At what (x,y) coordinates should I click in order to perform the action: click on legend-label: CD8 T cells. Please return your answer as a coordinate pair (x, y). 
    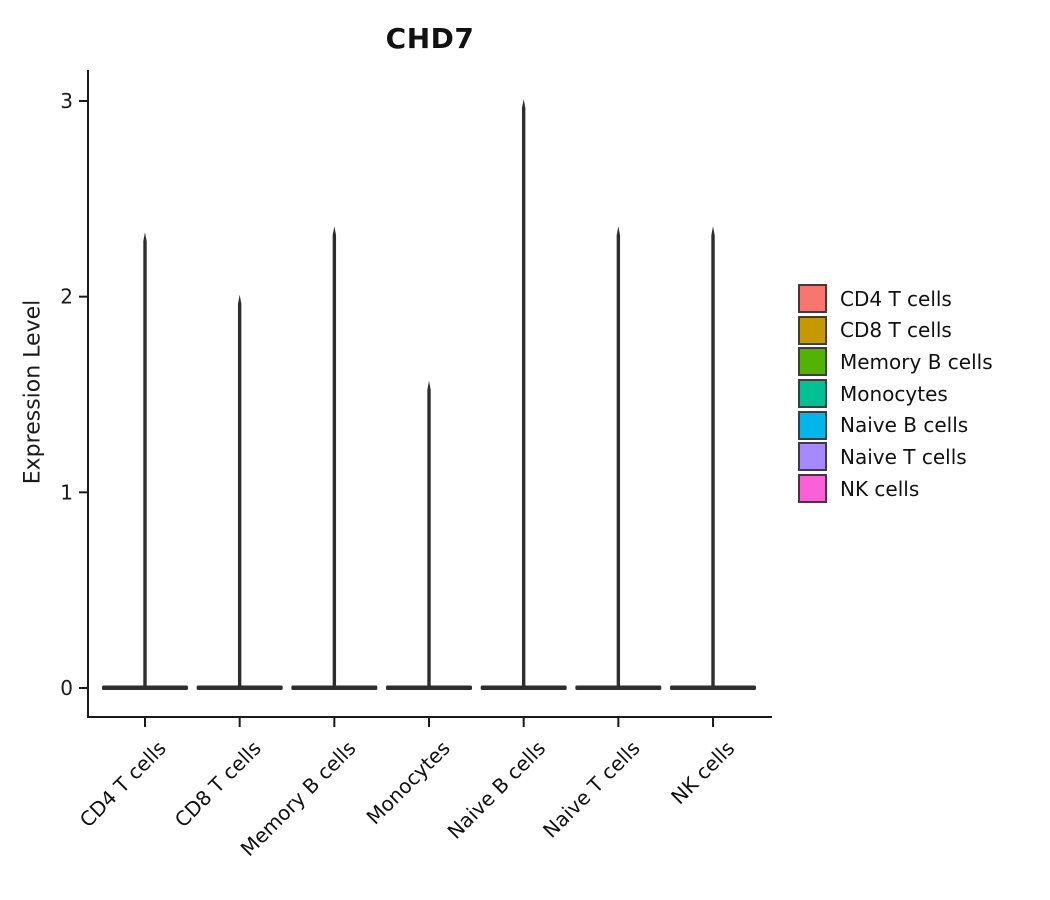
    Looking at the image, I should click on (896, 330).